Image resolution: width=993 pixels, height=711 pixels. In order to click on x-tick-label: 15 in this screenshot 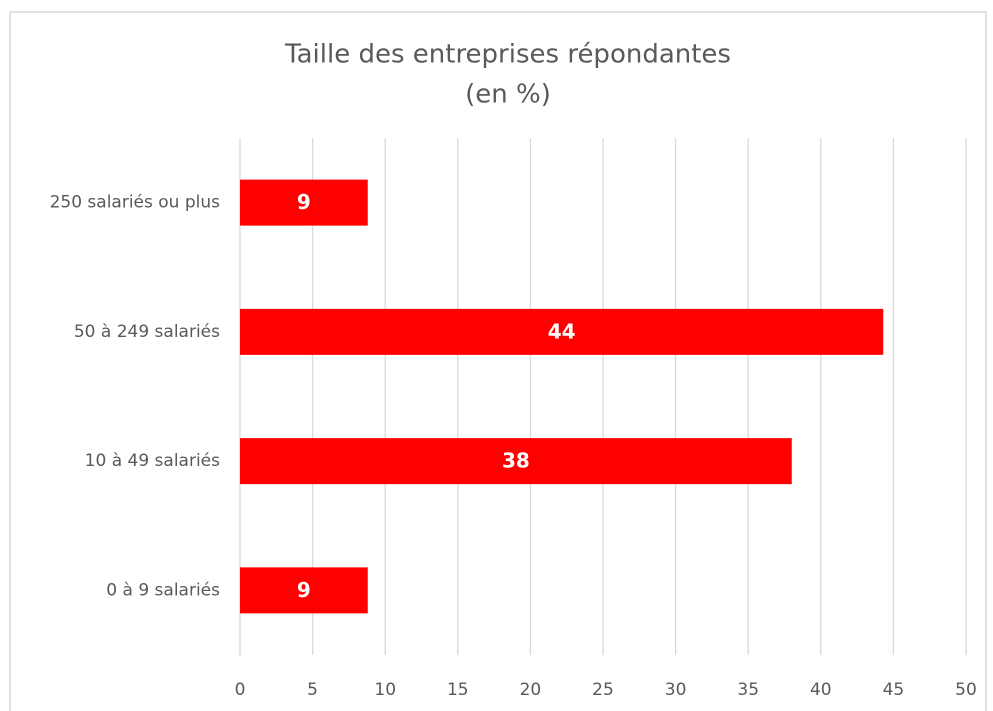, I will do `click(458, 690)`.